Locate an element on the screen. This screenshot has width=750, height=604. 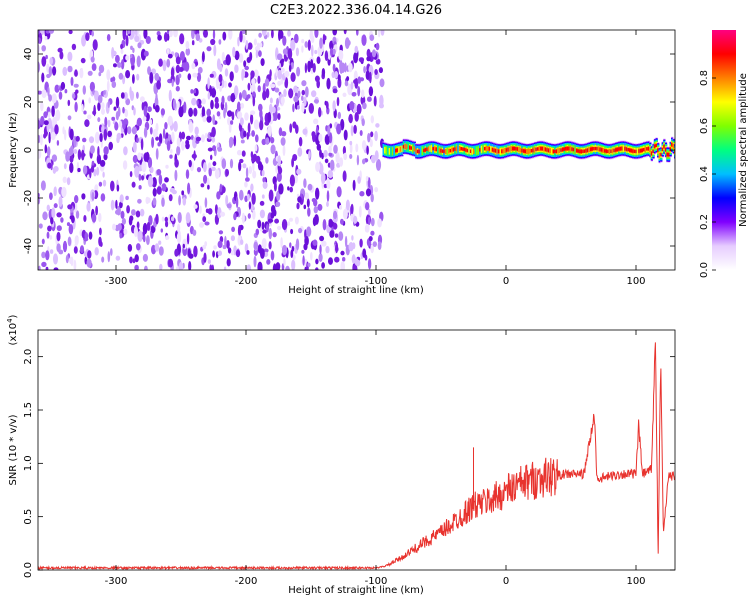
x-tick-label: -300 is located at coordinates (116, 281).